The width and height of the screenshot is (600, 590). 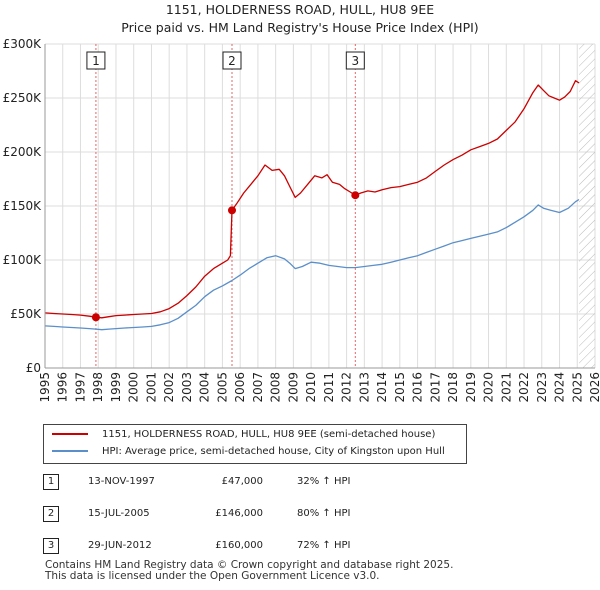 I want to click on x-tick-label: 2009, so click(x=293, y=387).